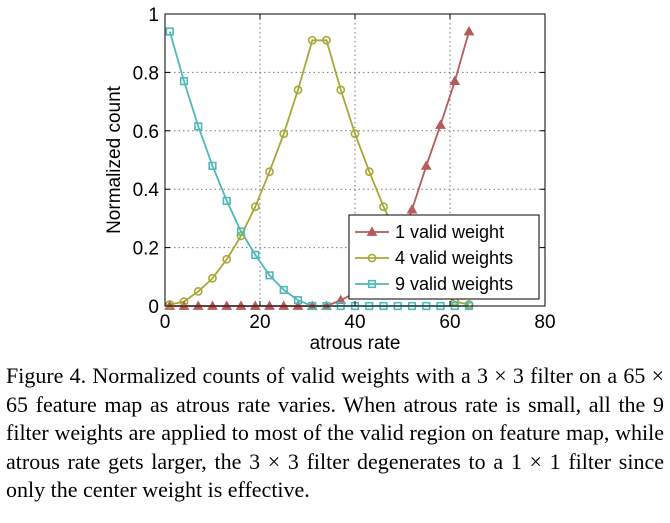 This screenshot has width=670, height=523. I want to click on x-tick-label: 60, so click(449, 322).